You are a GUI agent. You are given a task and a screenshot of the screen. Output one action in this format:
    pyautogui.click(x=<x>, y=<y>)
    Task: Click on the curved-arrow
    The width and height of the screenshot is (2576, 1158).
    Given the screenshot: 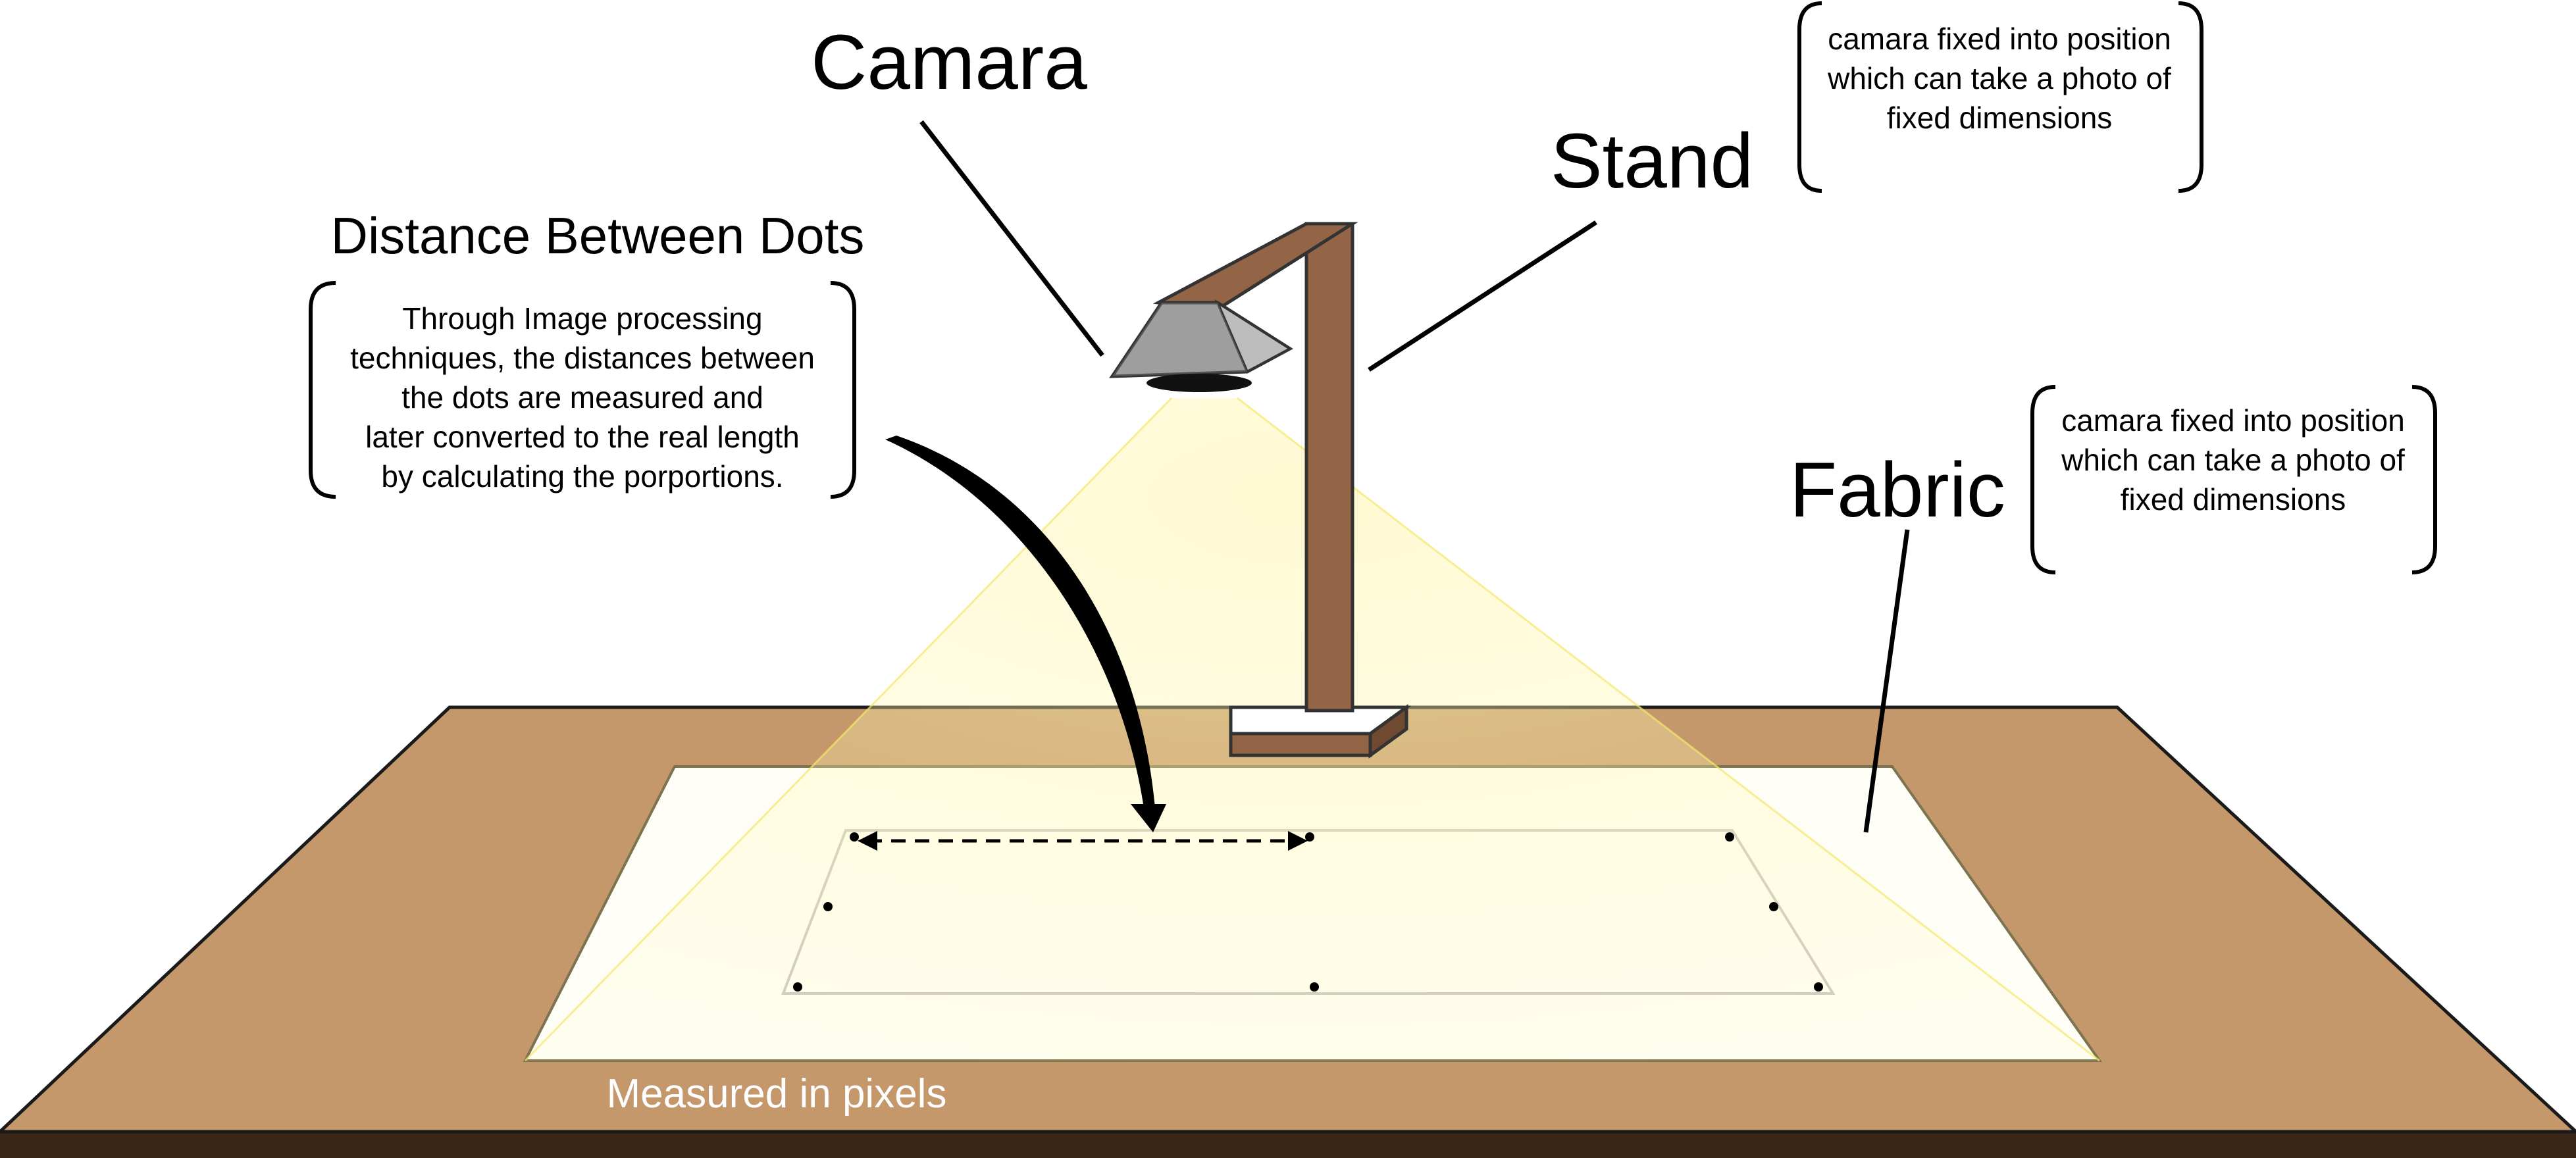 What is the action you would take?
    pyautogui.click(x=1025, y=634)
    